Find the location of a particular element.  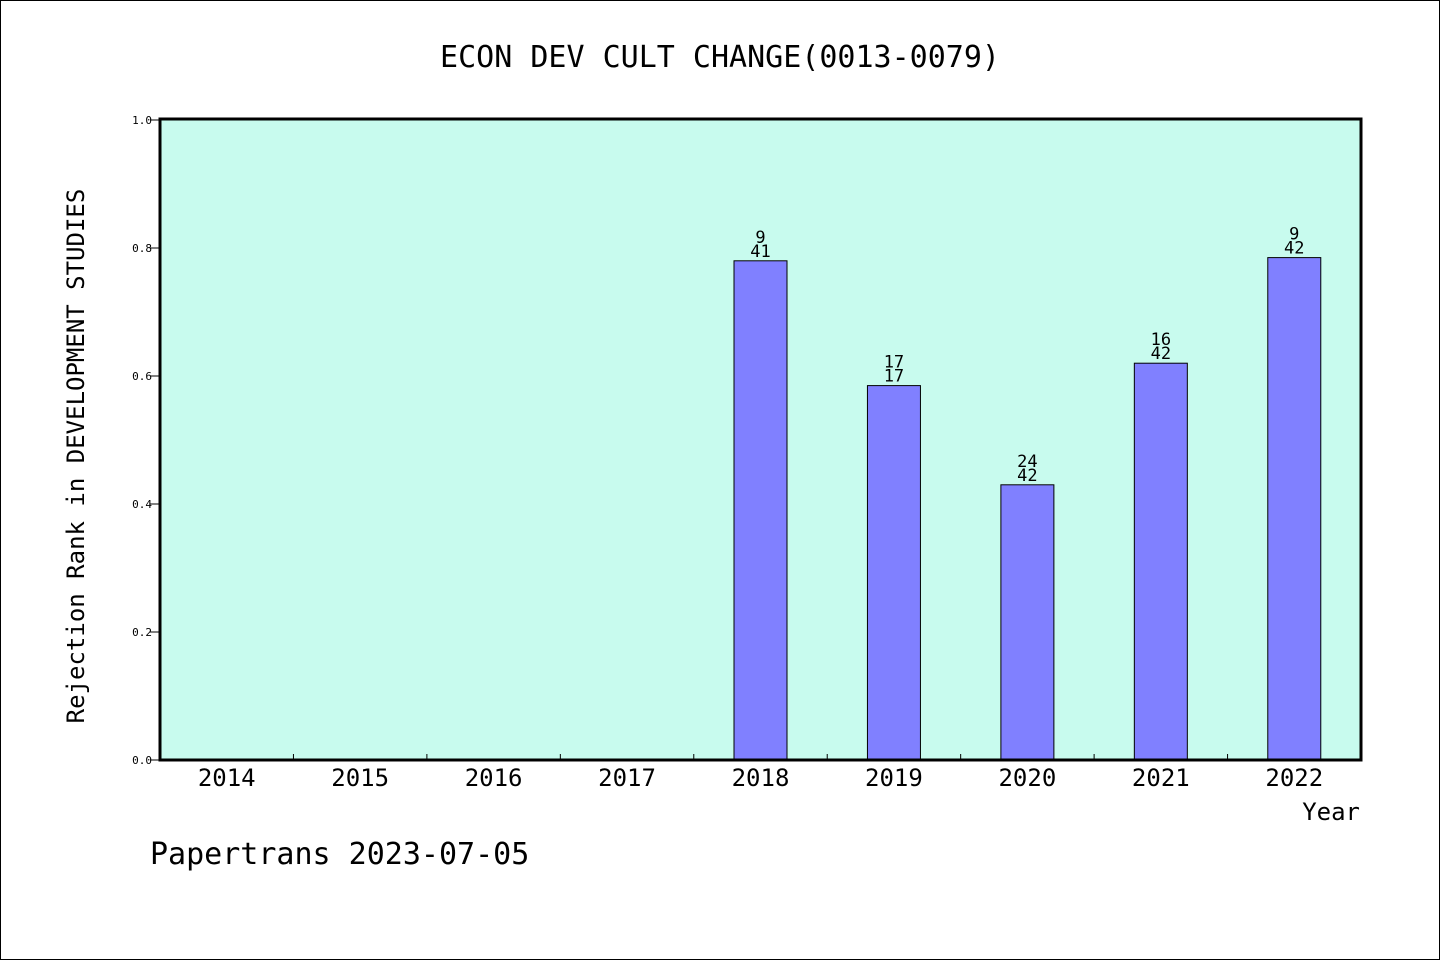

x-tick-label: 2018 is located at coordinates (761, 778).